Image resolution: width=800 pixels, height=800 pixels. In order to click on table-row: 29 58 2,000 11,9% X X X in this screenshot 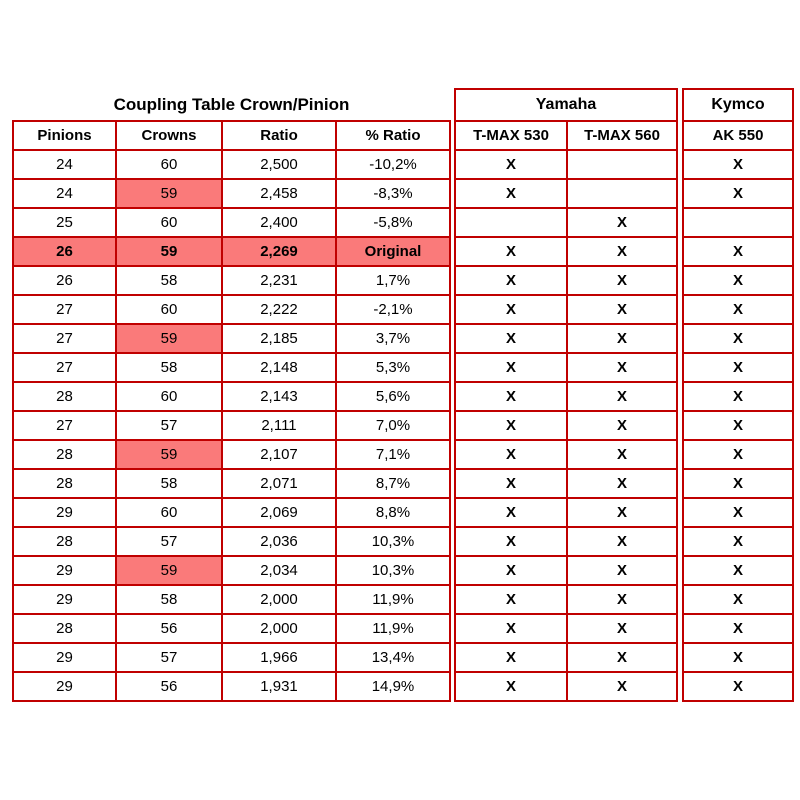, I will do `click(403, 599)`.